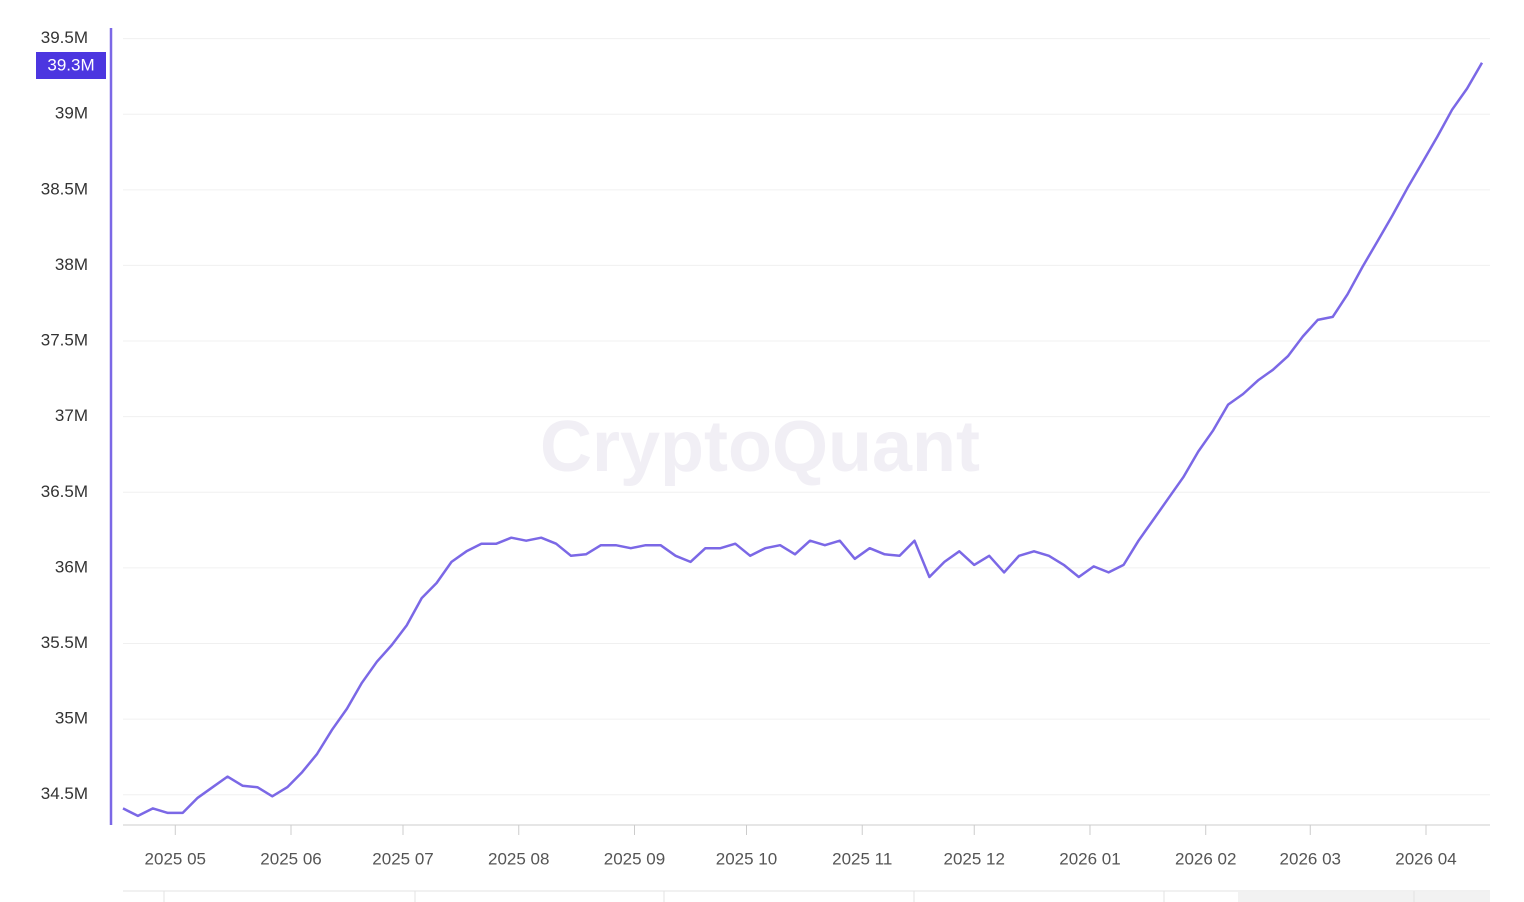 The width and height of the screenshot is (1524, 902). Describe the element at coordinates (64, 188) in the screenshot. I see `y-tick-label: 38.5M` at that location.